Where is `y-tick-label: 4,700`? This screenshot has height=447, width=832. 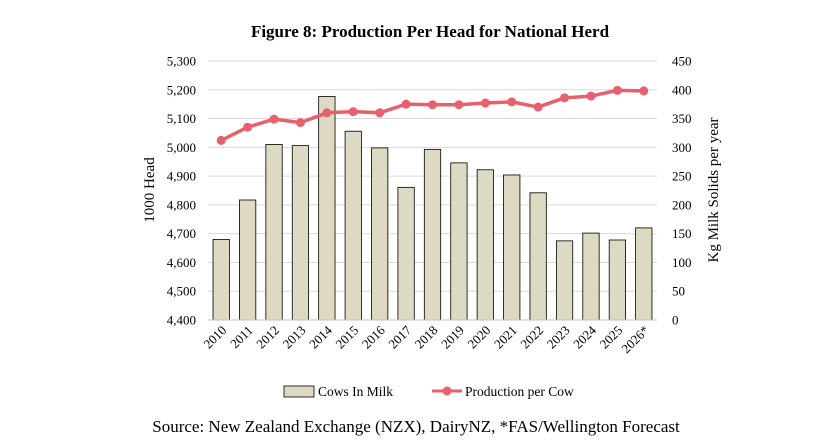 y-tick-label: 4,700 is located at coordinates (181, 233).